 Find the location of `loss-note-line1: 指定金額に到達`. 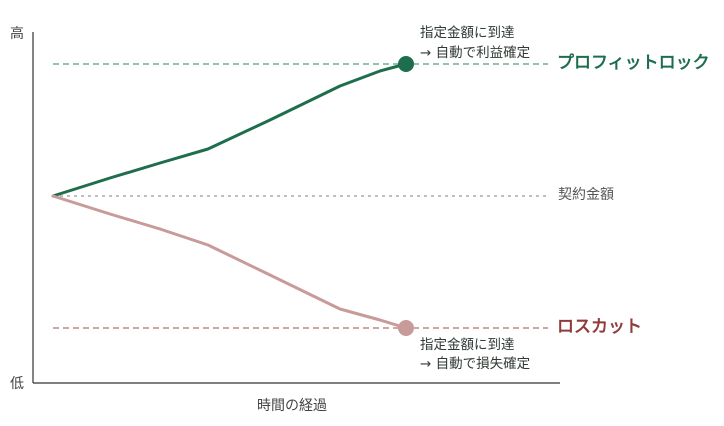

loss-note-line1: 指定金額に到達 is located at coordinates (467, 345).